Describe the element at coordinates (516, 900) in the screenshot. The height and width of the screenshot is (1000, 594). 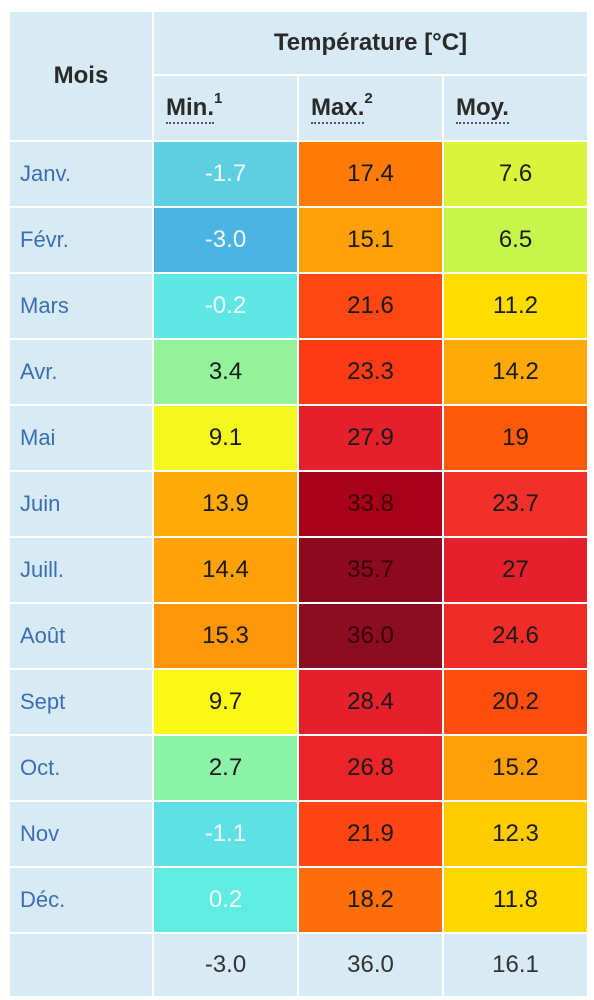
I see `moy-cell: 11.8` at that location.